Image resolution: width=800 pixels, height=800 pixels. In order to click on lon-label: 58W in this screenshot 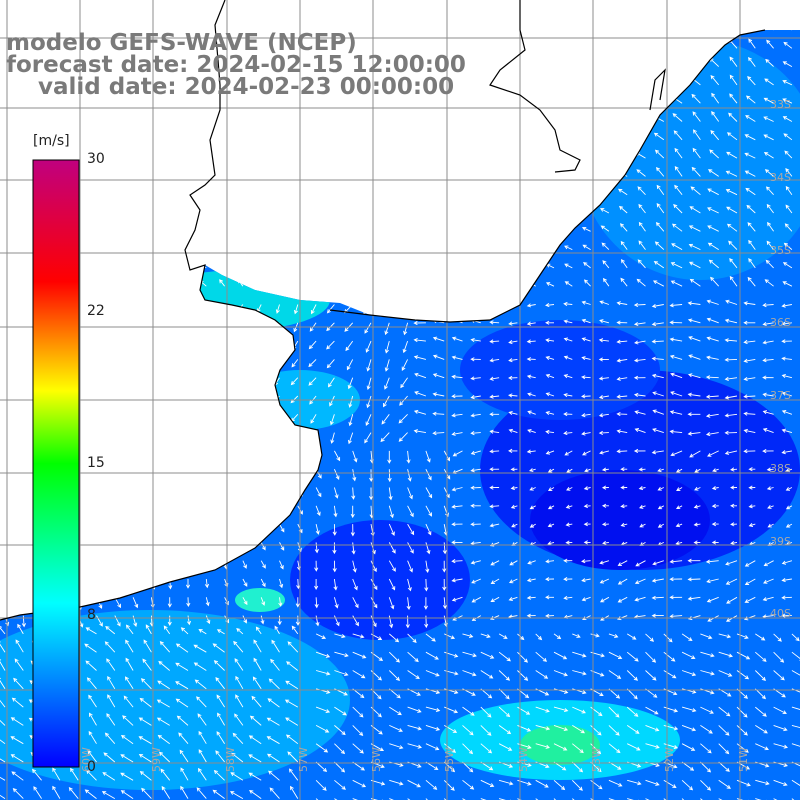, I will do `click(230, 759)`.